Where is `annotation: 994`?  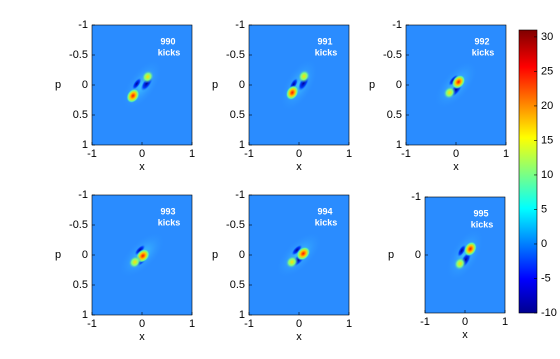 annotation: 994 is located at coordinates (324, 211).